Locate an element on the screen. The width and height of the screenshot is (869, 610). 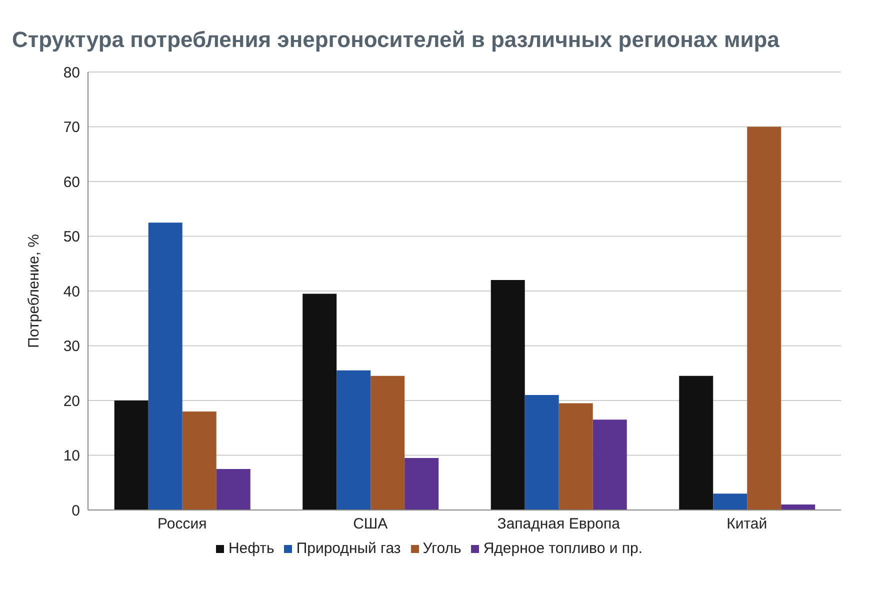
y-axis-title: Потребление, % is located at coordinates (33, 291).